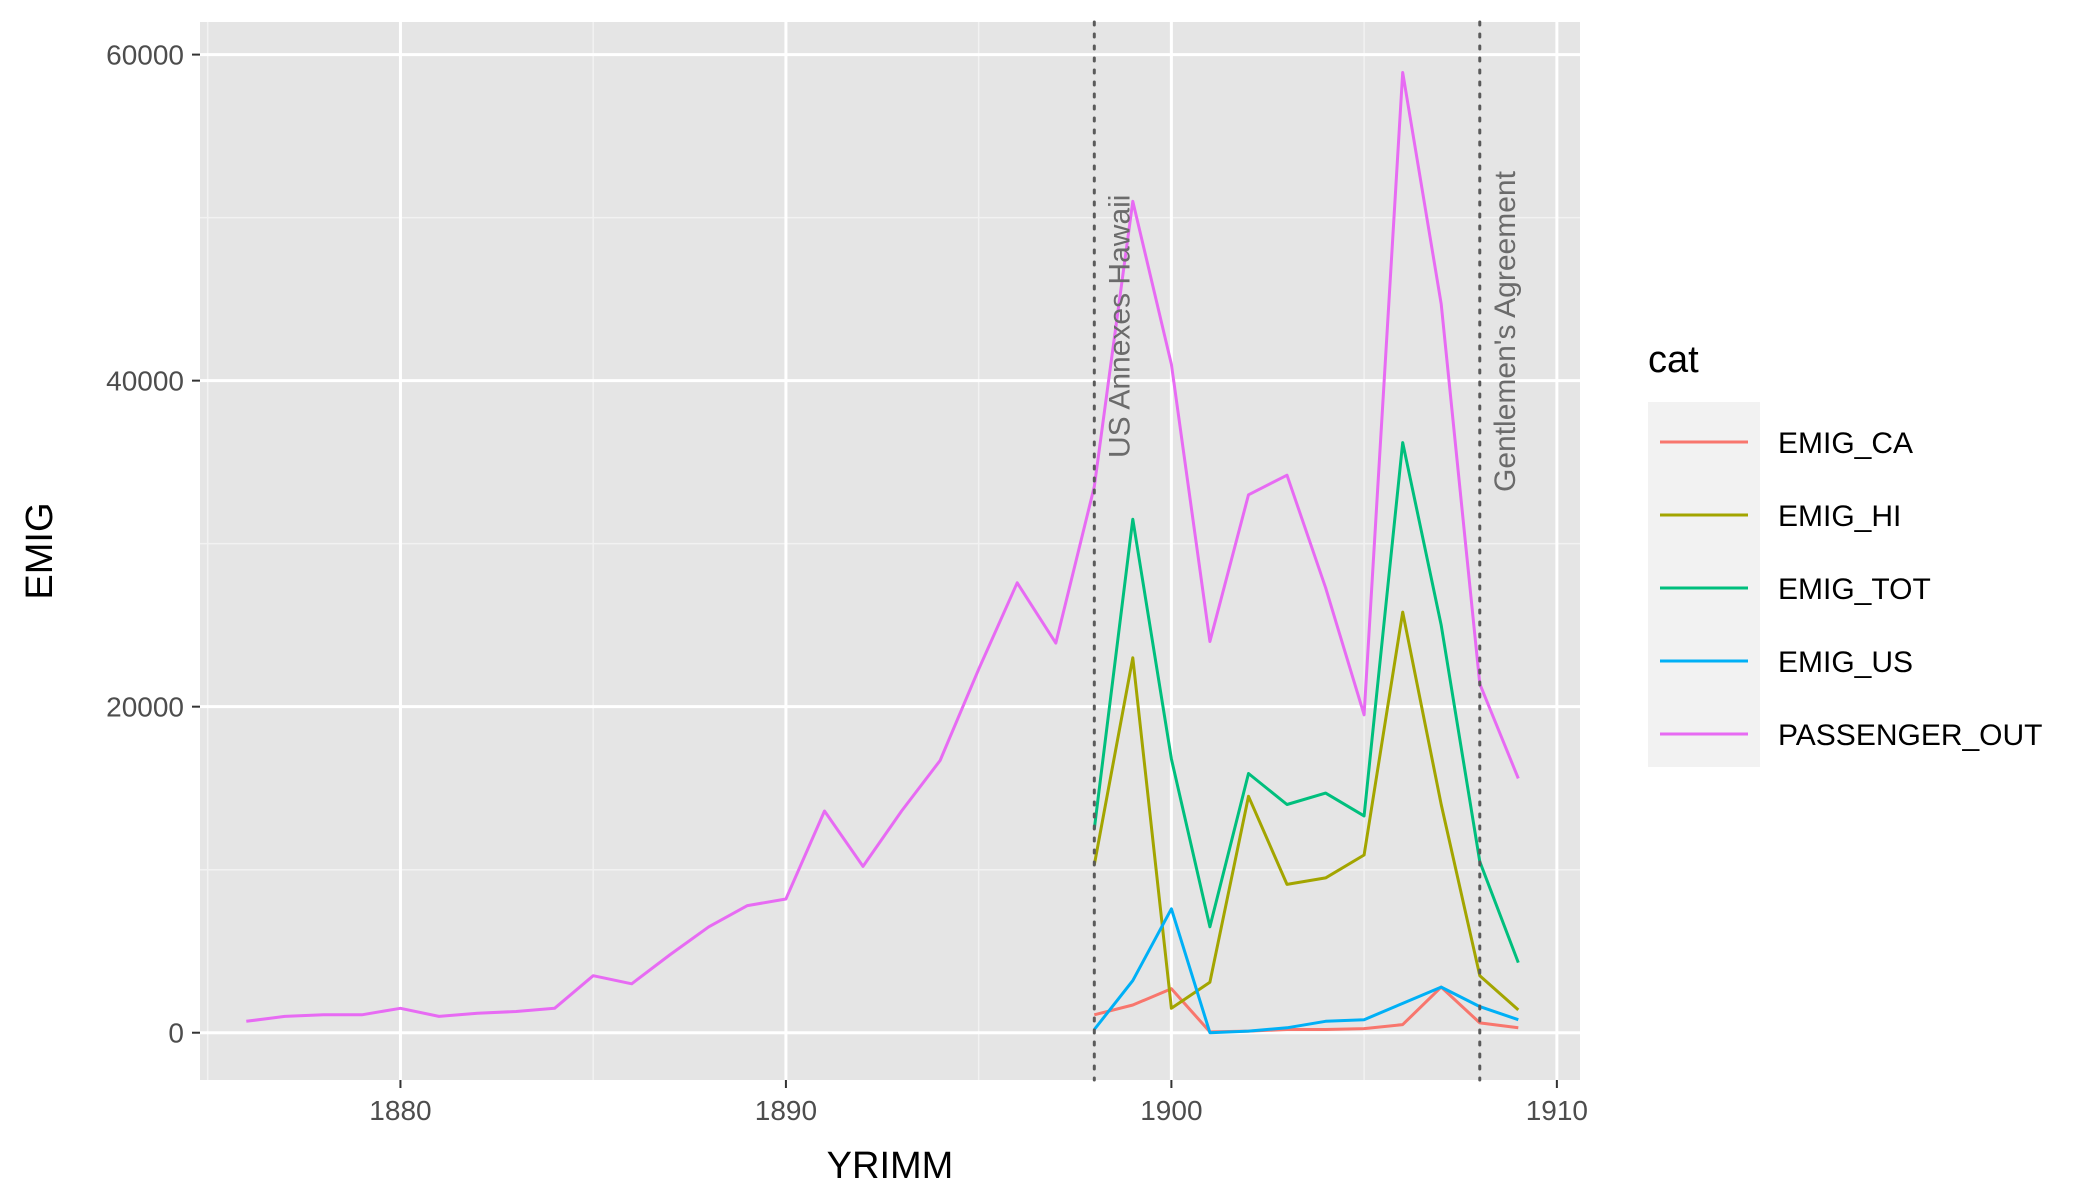 The image size is (2100, 1200). Describe the element at coordinates (978, 1110) in the screenshot. I see `x-tick-labels: 1880 1890 1900 1910` at that location.